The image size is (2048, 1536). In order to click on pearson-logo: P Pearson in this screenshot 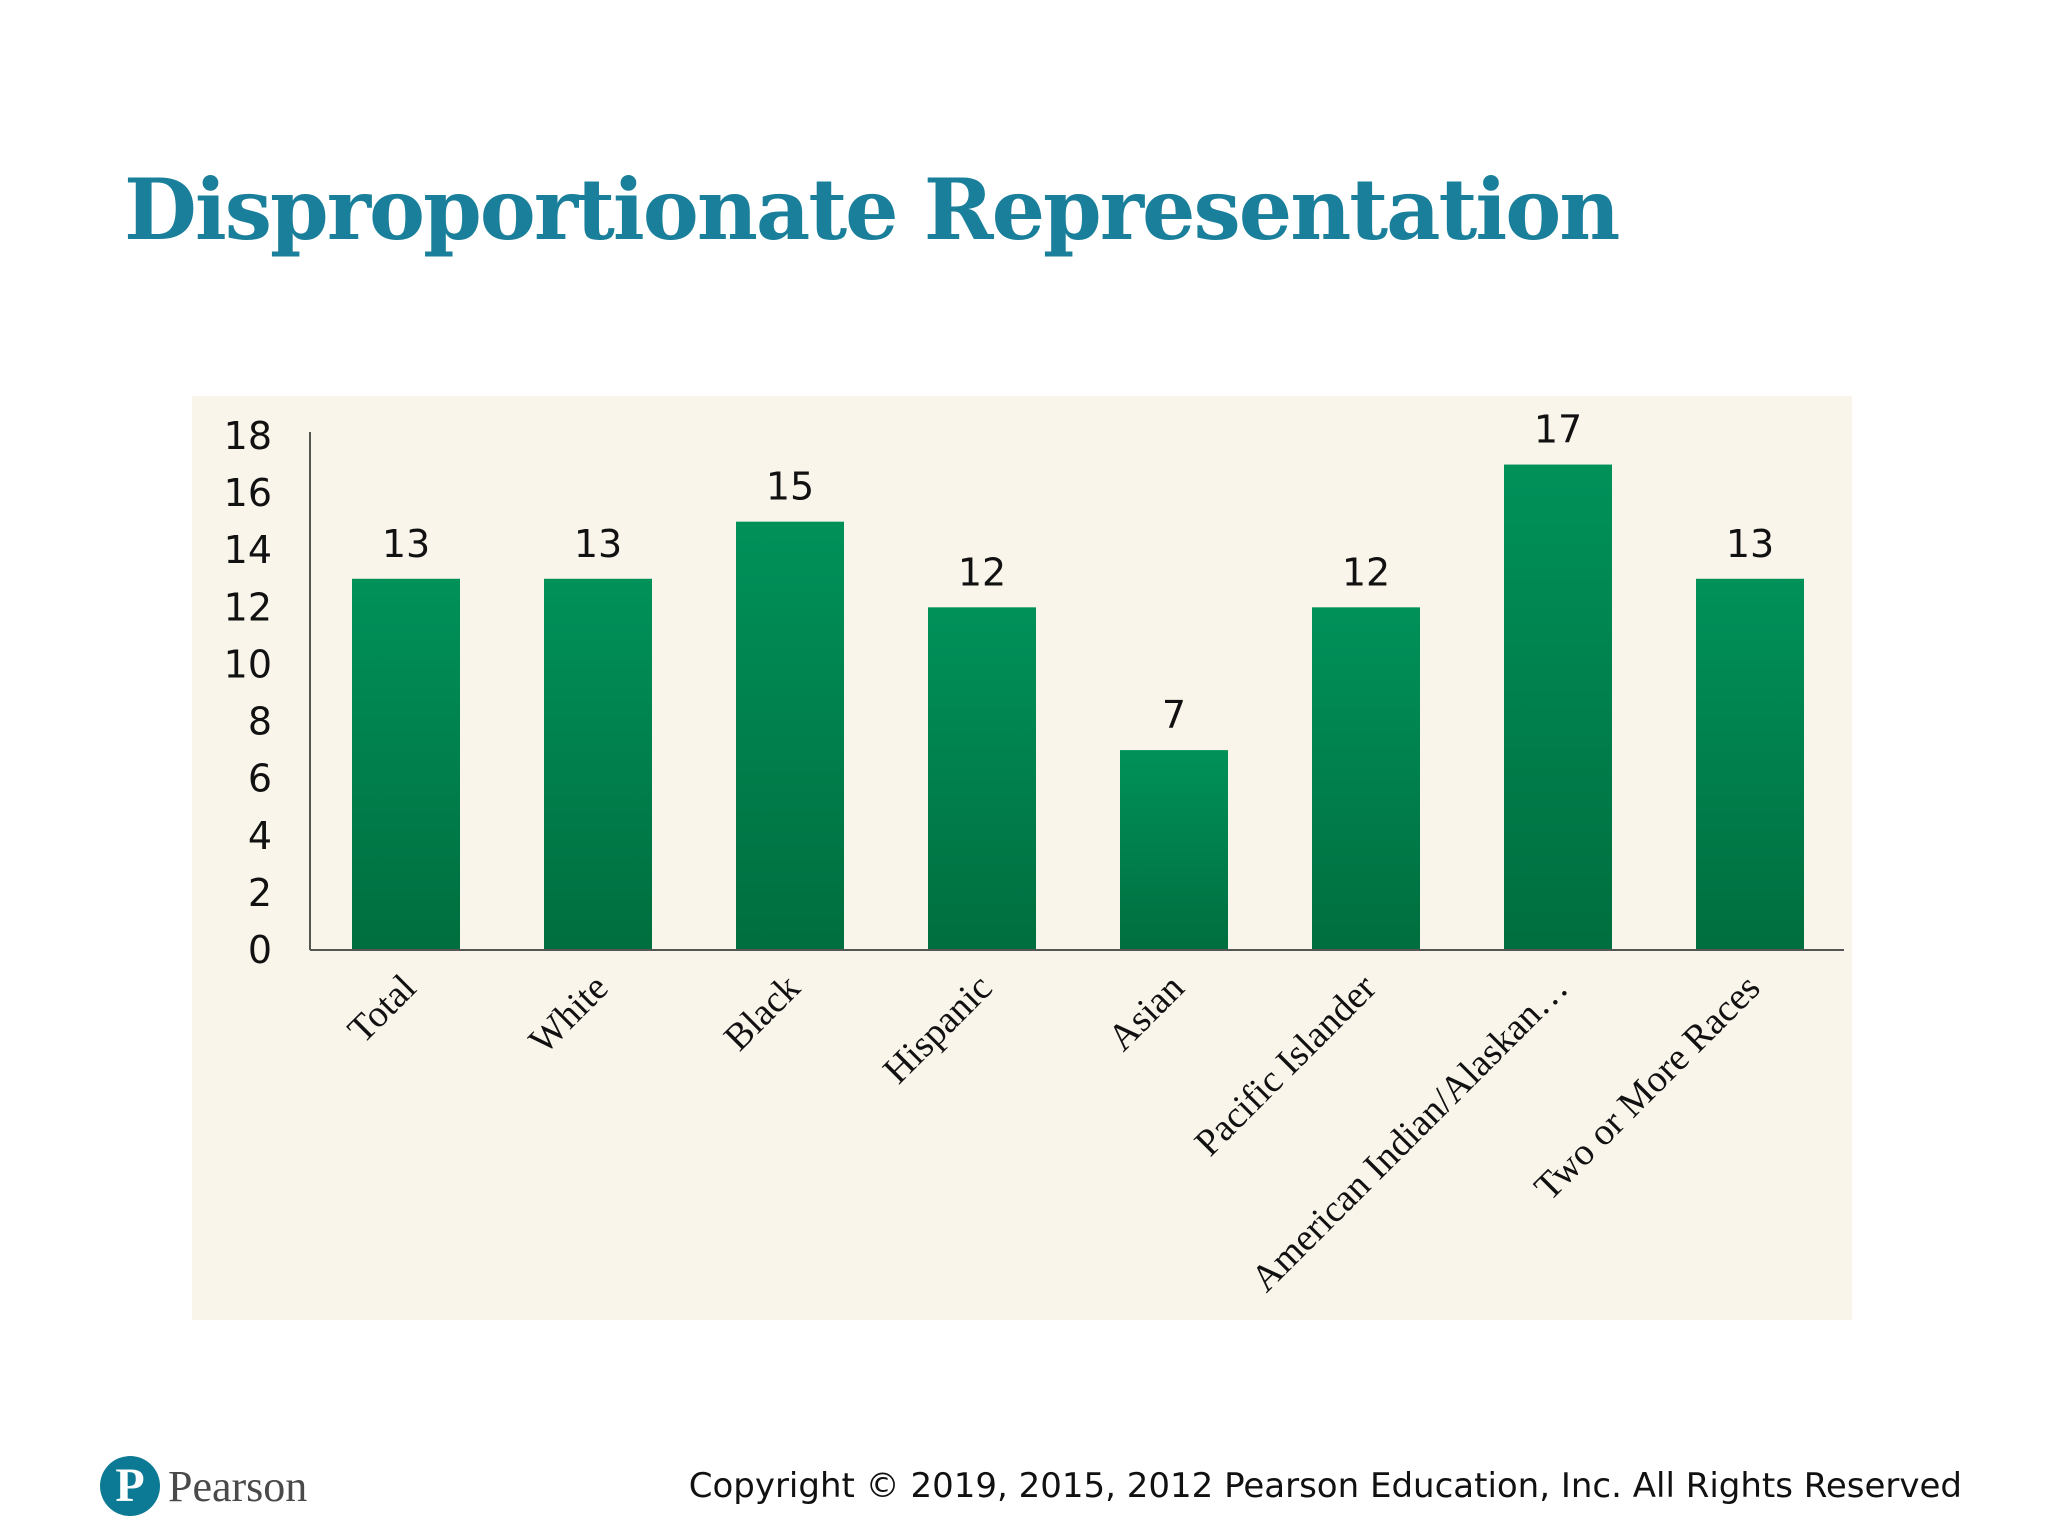, I will do `click(203, 1486)`.